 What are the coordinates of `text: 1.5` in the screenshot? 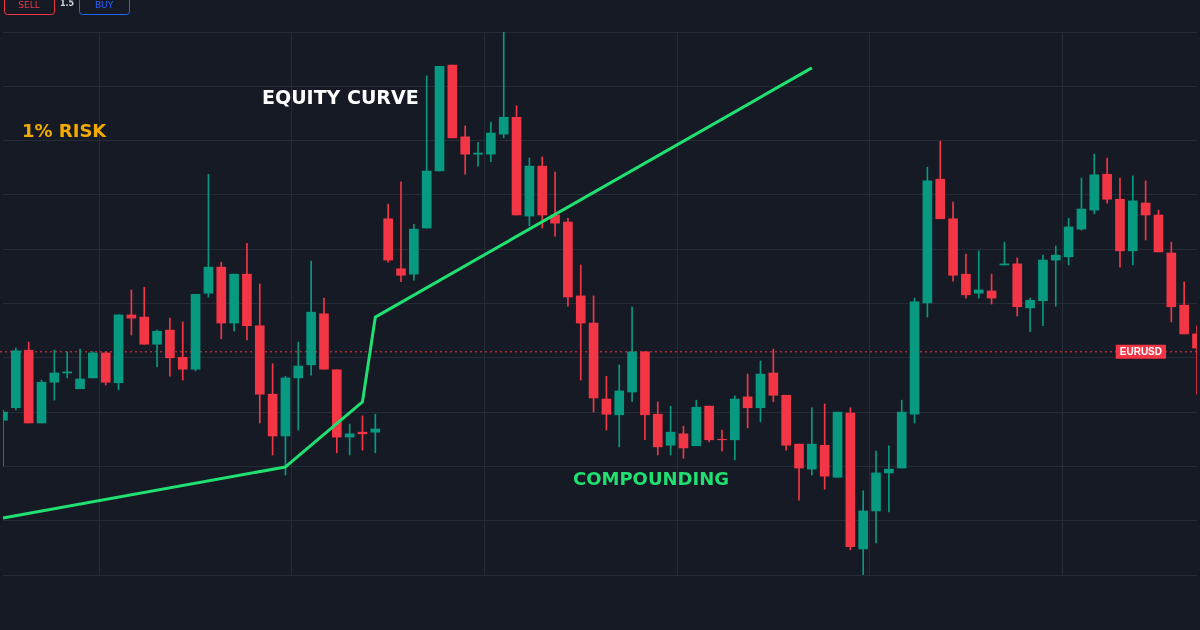 It's located at (67, 4).